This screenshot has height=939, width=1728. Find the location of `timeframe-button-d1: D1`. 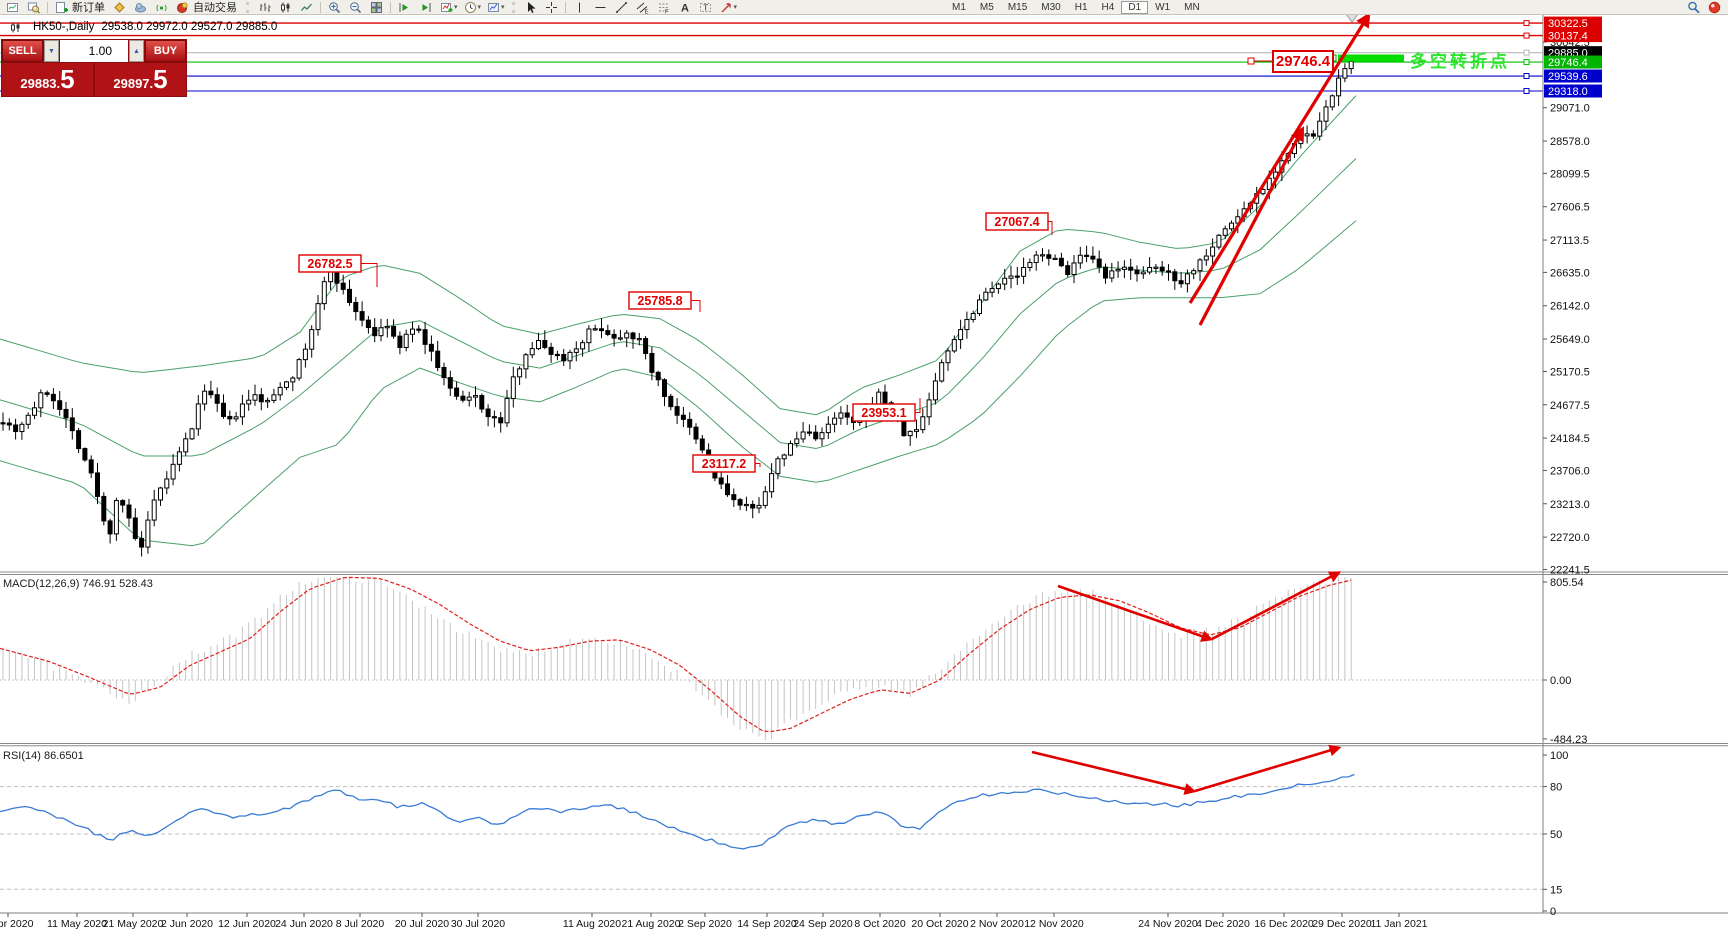

timeframe-button-d1: D1 is located at coordinates (1135, 7).